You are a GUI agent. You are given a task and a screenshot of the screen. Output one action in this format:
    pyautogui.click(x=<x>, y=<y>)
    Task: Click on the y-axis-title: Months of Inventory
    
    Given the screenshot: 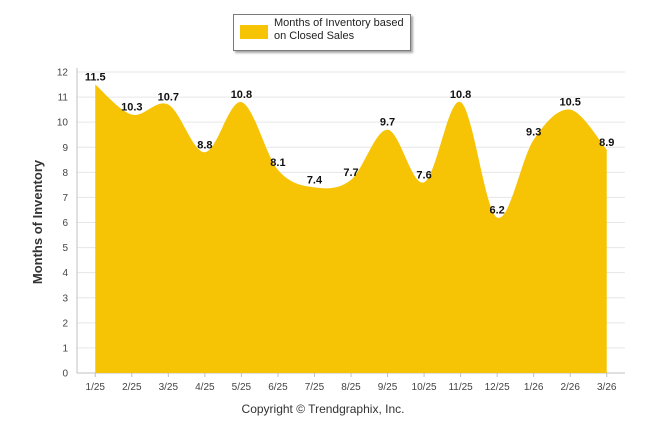 What is the action you would take?
    pyautogui.click(x=37, y=221)
    